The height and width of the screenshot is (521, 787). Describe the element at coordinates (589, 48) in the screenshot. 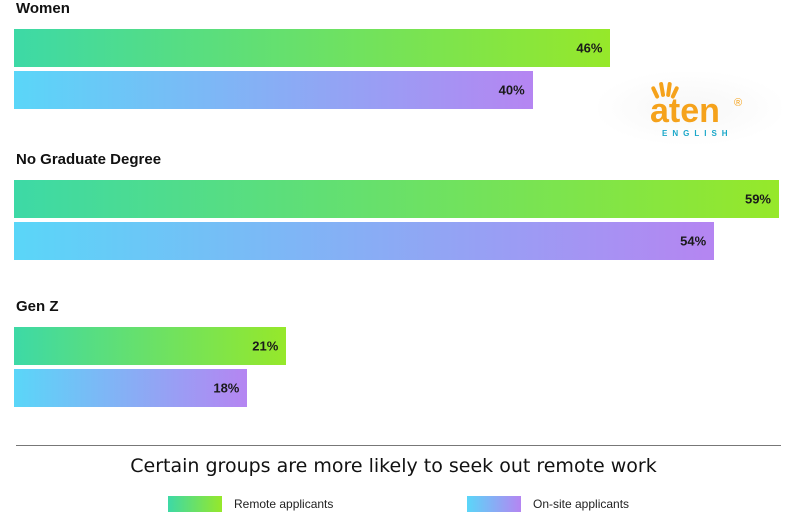

I see `bar-value-label: 46%` at that location.